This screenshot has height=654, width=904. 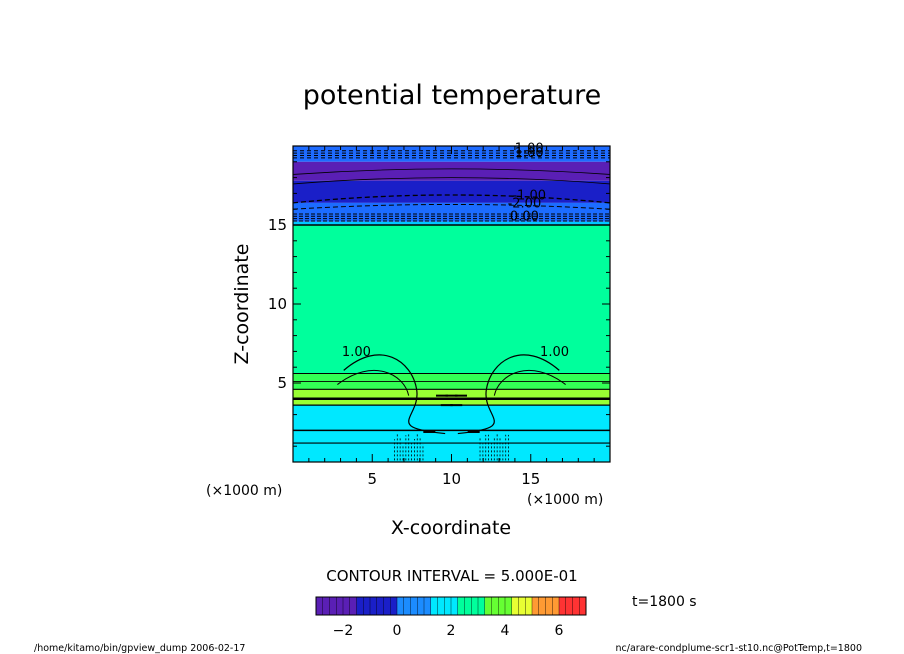 What do you see at coordinates (664, 602) in the screenshot?
I see `time-label: t=1800 s` at bounding box center [664, 602].